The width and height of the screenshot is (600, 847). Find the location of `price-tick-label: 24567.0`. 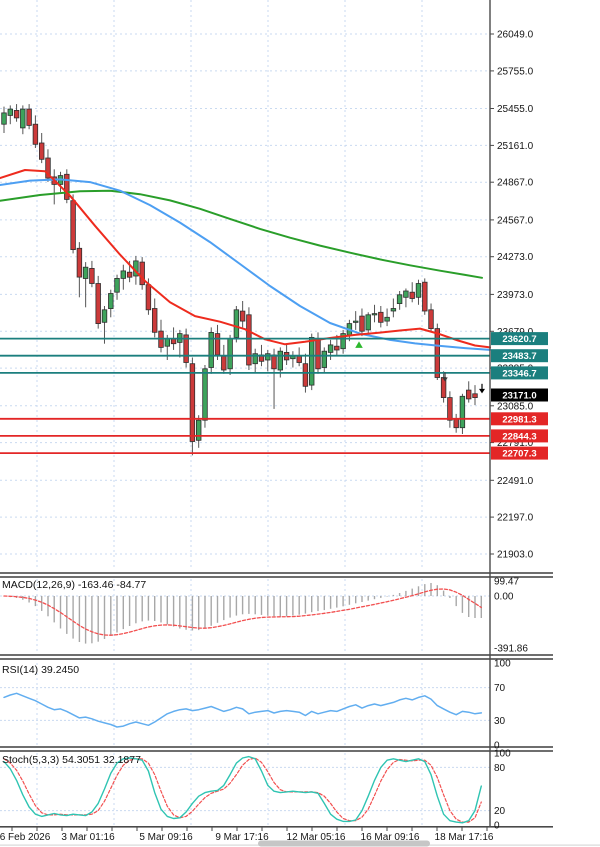

price-tick-label: 24567.0 is located at coordinates (515, 220).